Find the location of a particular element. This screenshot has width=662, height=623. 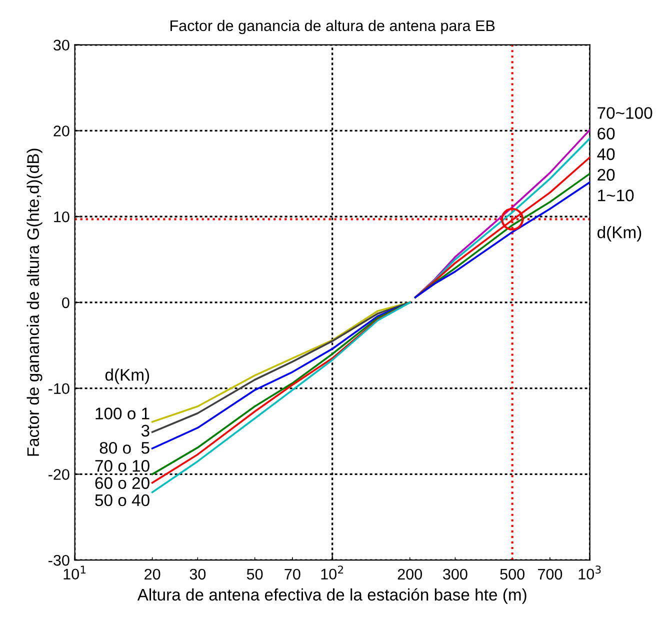

x-tick-label: 10$^{2}$ is located at coordinates (332, 573).